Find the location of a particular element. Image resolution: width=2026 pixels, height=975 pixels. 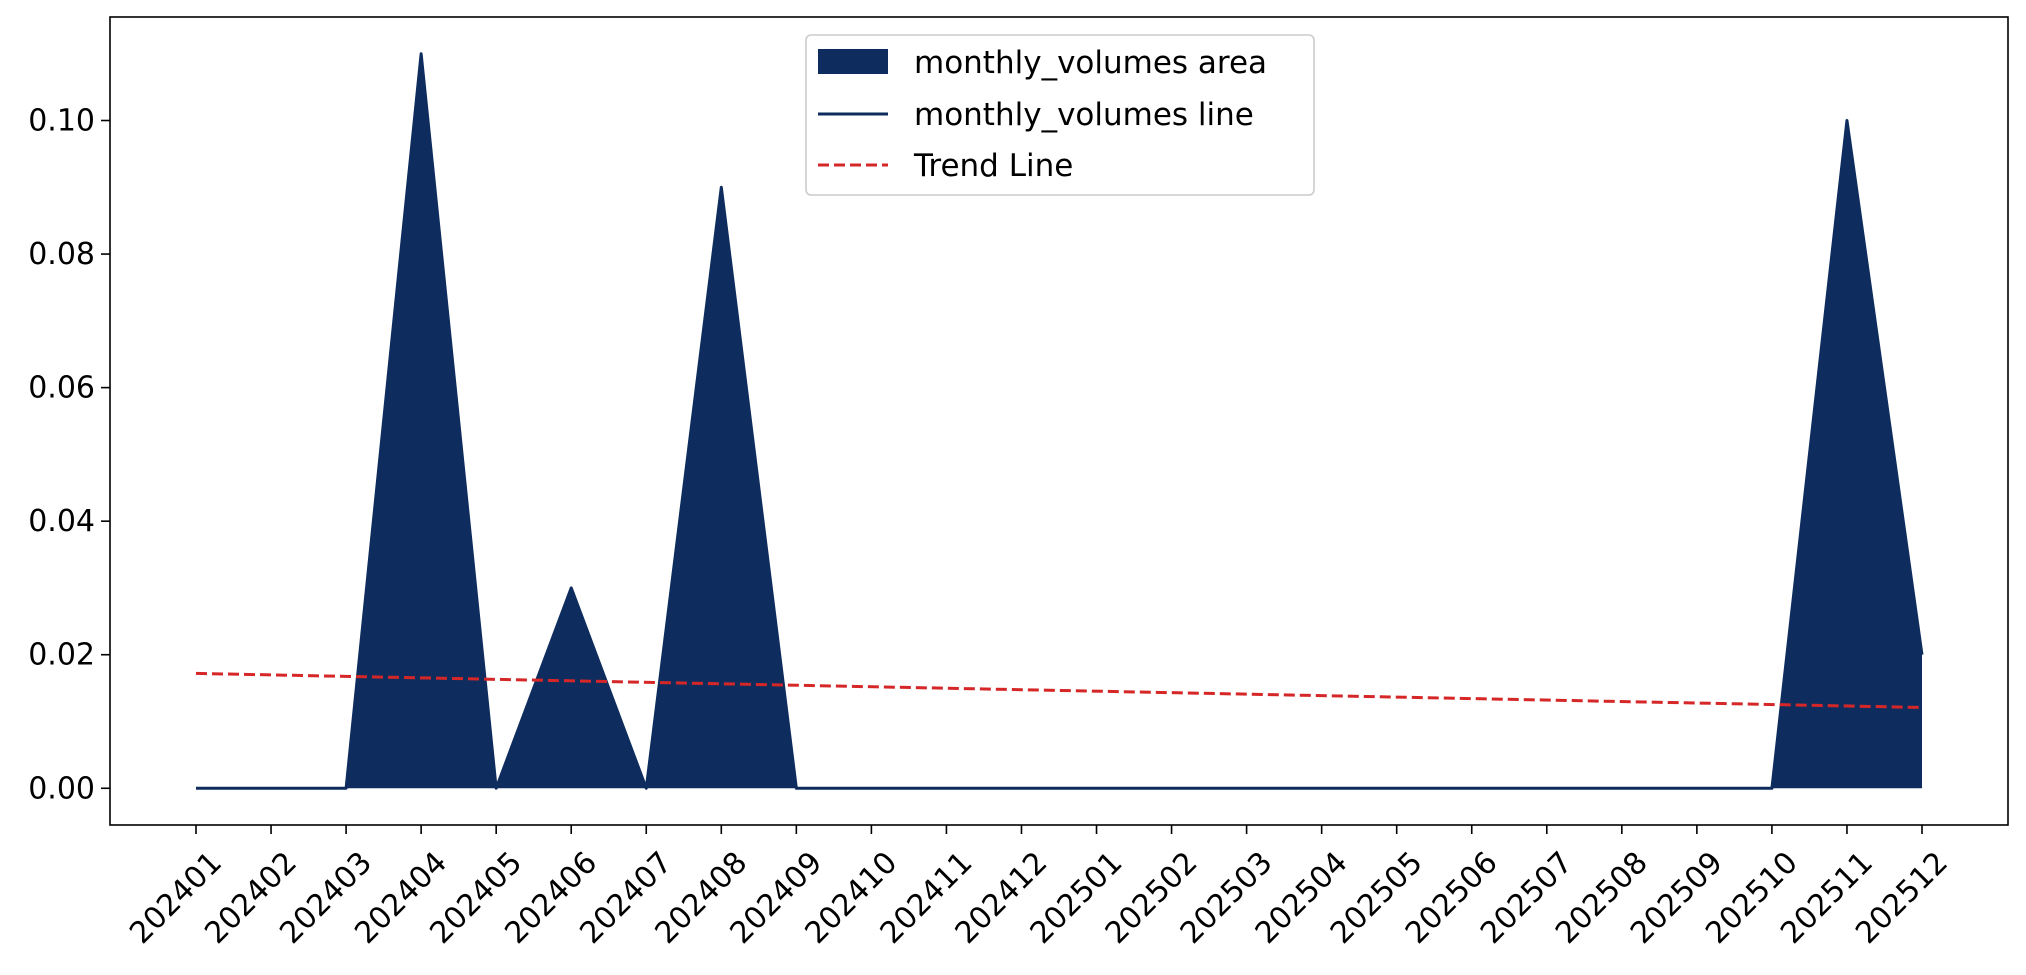

legend-label: Trend Line is located at coordinates (993, 166).